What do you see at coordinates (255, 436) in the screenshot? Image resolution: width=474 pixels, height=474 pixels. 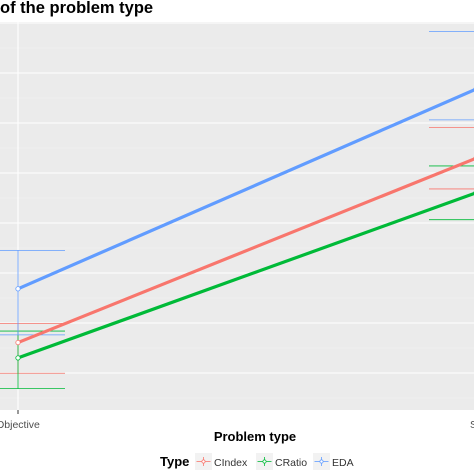 I see `x-axis-label: Problem type` at bounding box center [255, 436].